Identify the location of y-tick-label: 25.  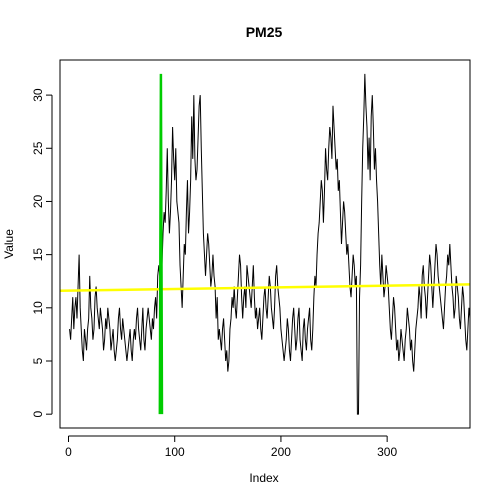
(38, 148).